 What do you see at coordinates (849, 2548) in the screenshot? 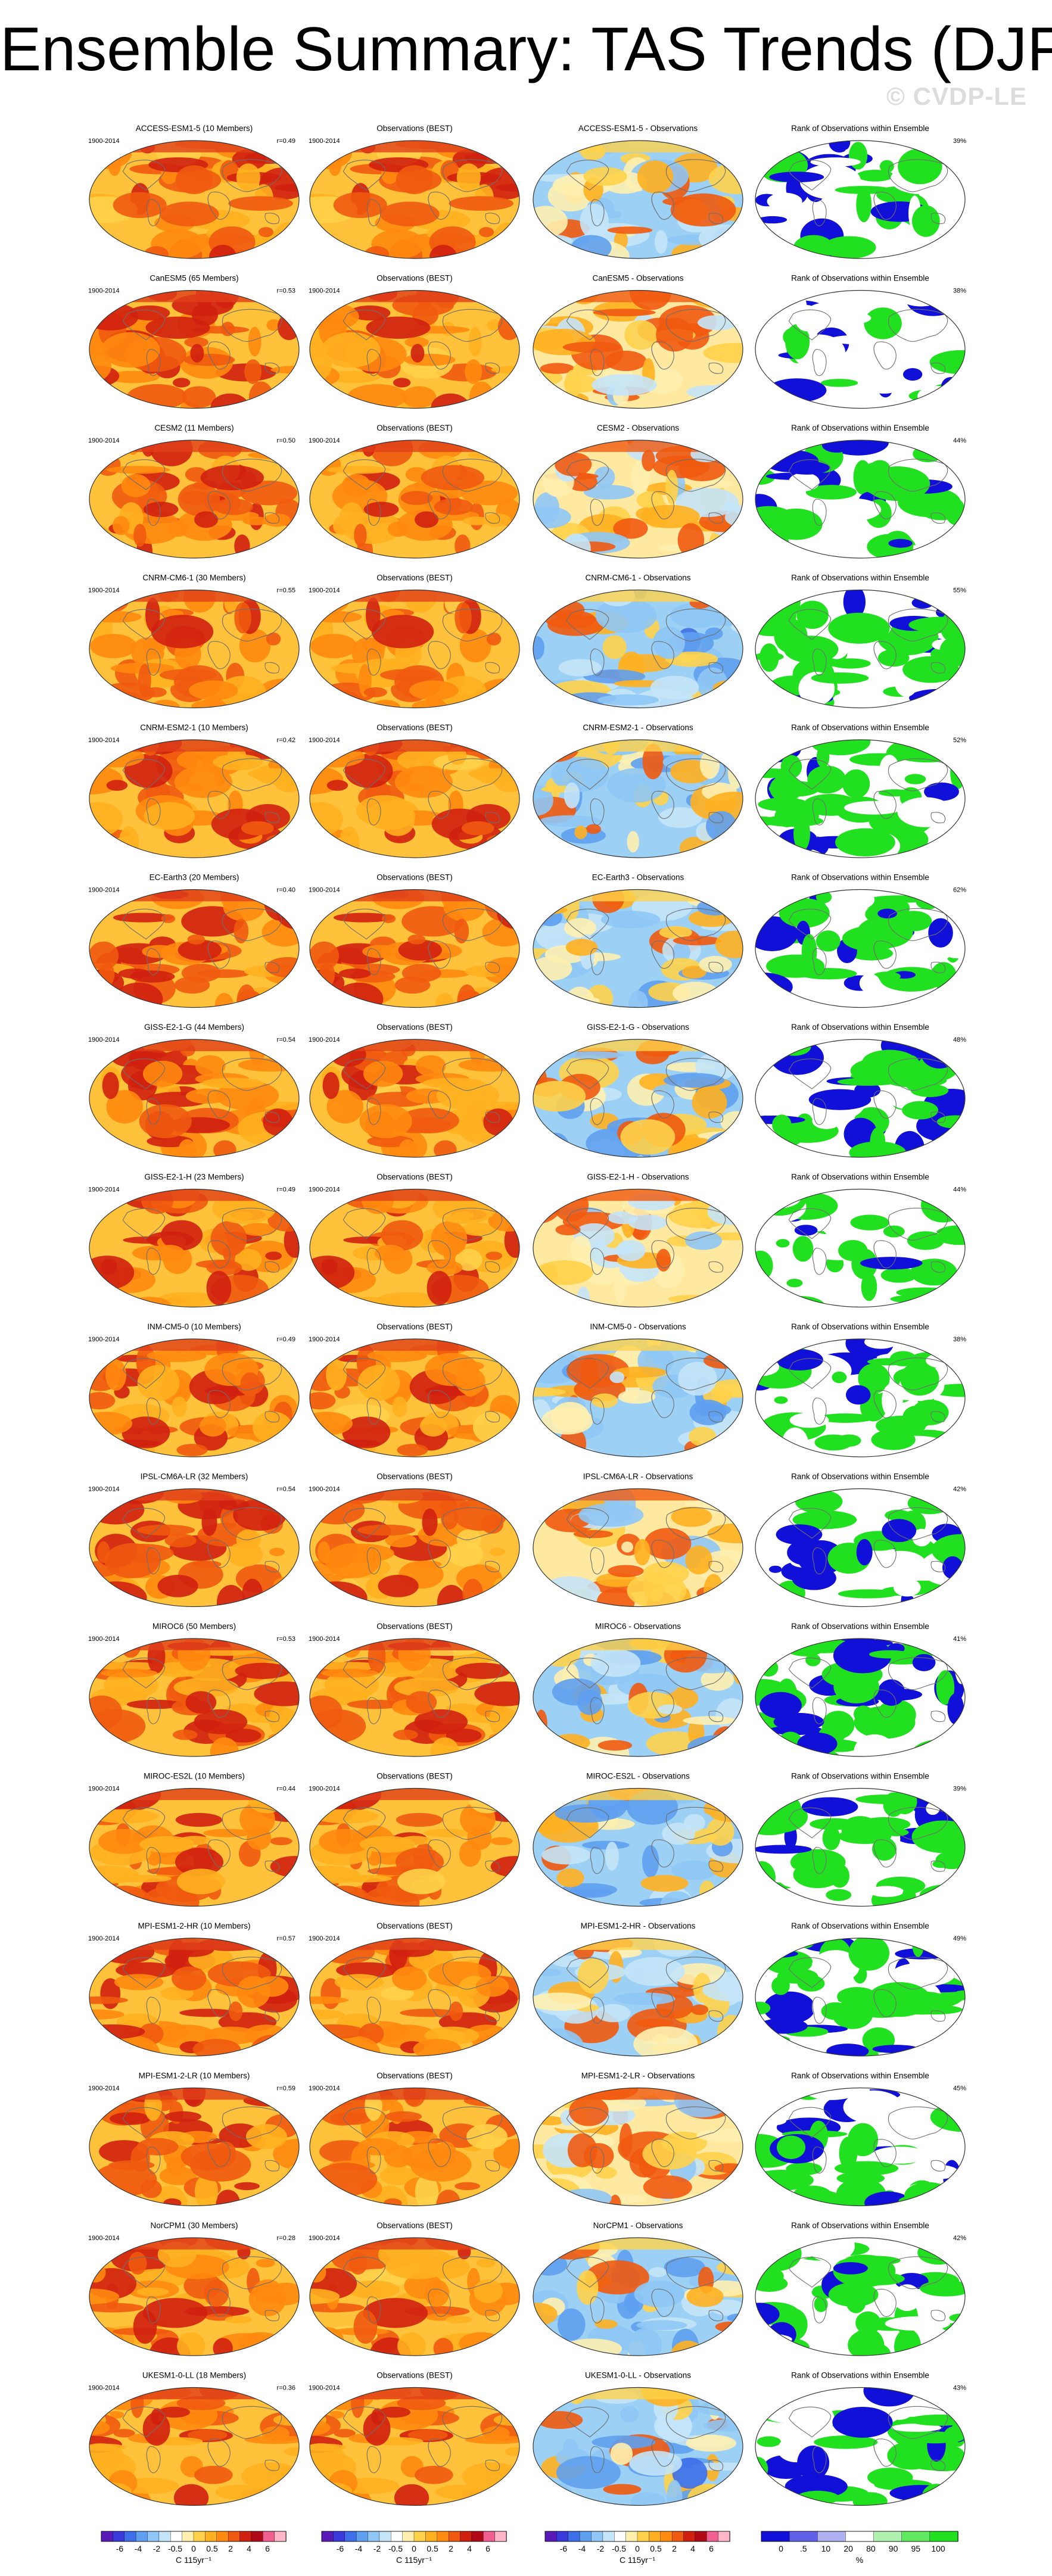
I see `colorbar-tick: 20` at bounding box center [849, 2548].